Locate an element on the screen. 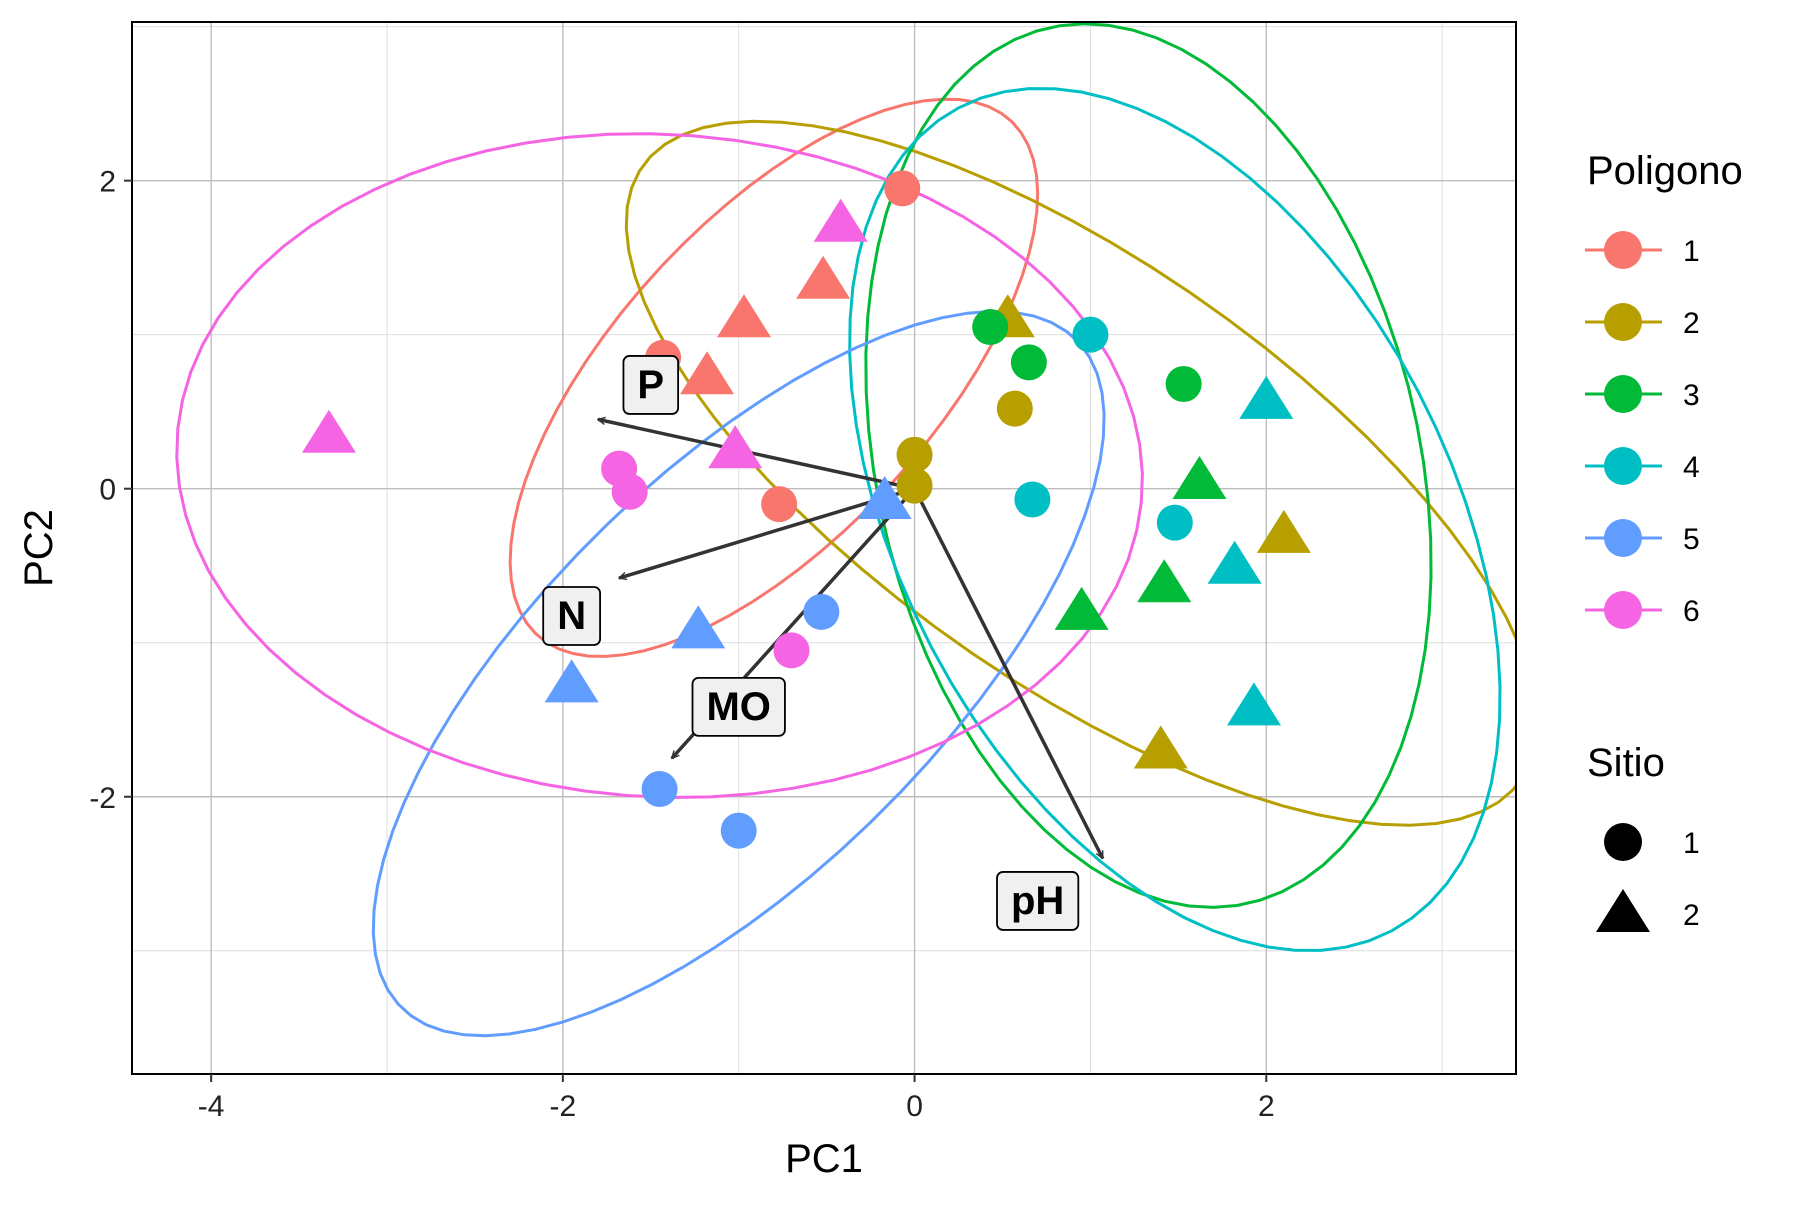  loading-label-text: MO is located at coordinates (738, 707).